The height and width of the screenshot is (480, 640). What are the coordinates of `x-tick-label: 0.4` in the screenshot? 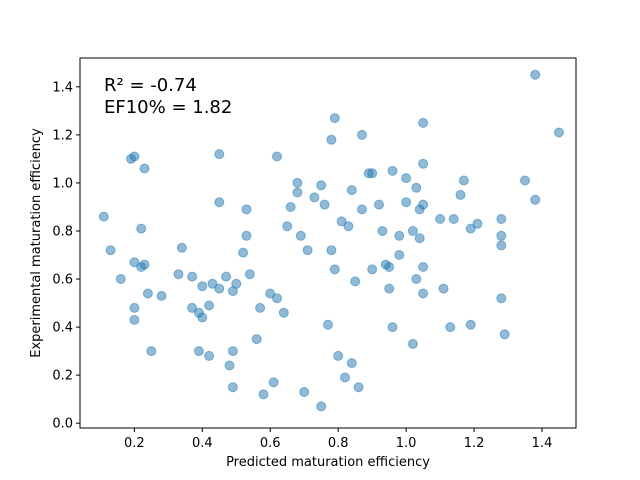 It's located at (202, 443).